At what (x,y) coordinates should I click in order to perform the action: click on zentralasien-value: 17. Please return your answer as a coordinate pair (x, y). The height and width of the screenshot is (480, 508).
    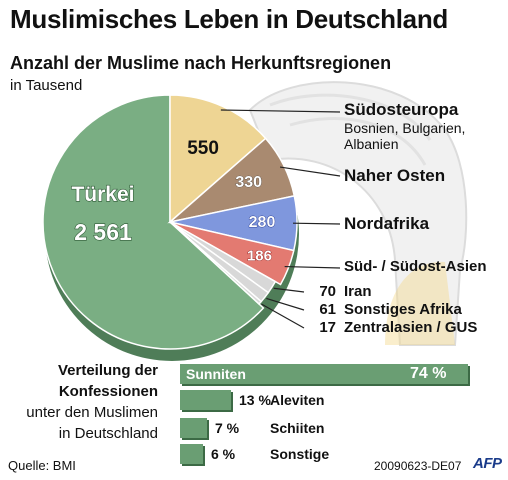
    Looking at the image, I should click on (327, 327).